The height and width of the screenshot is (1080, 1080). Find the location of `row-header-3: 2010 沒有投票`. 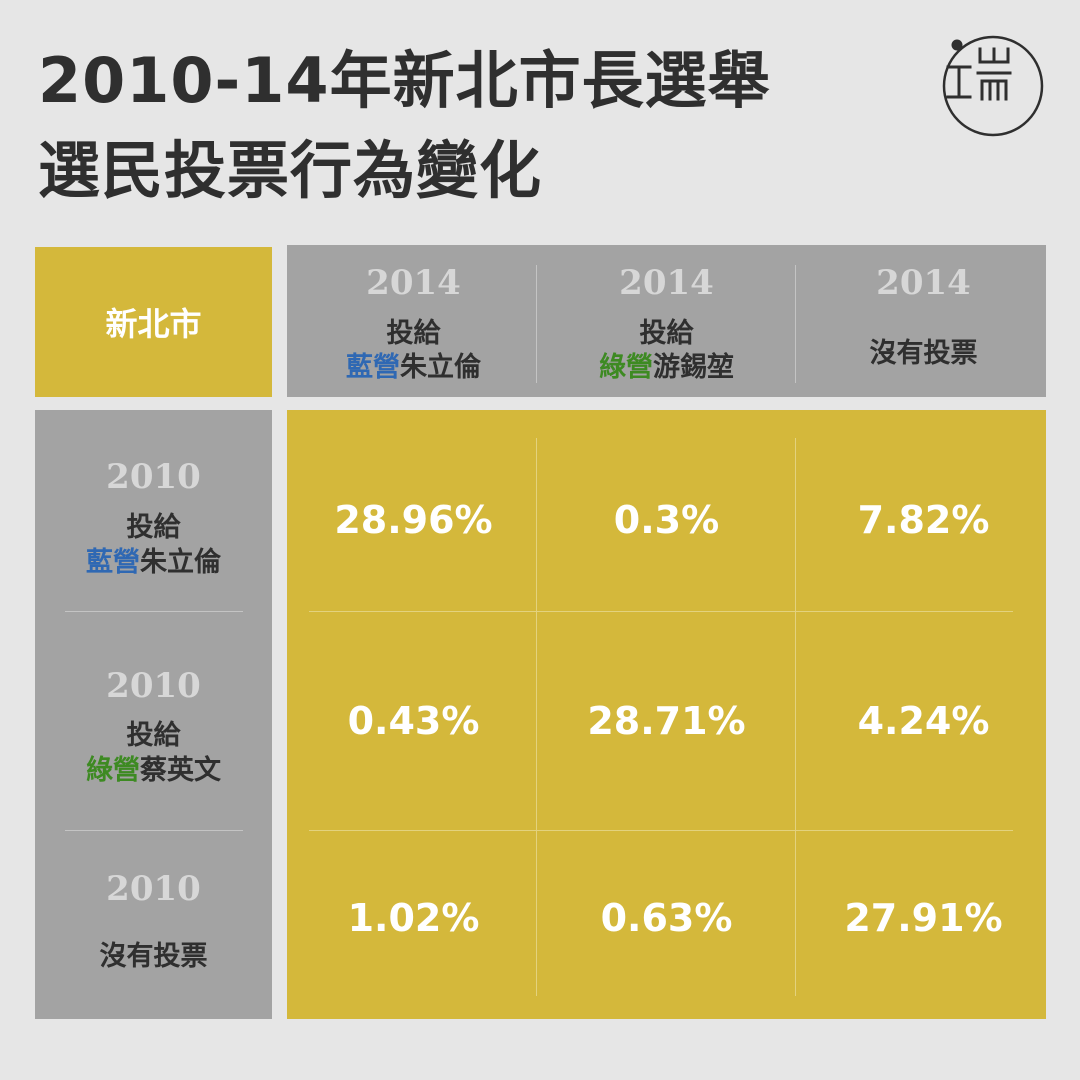

row-header-3: 2010 沒有投票 is located at coordinates (153, 925).